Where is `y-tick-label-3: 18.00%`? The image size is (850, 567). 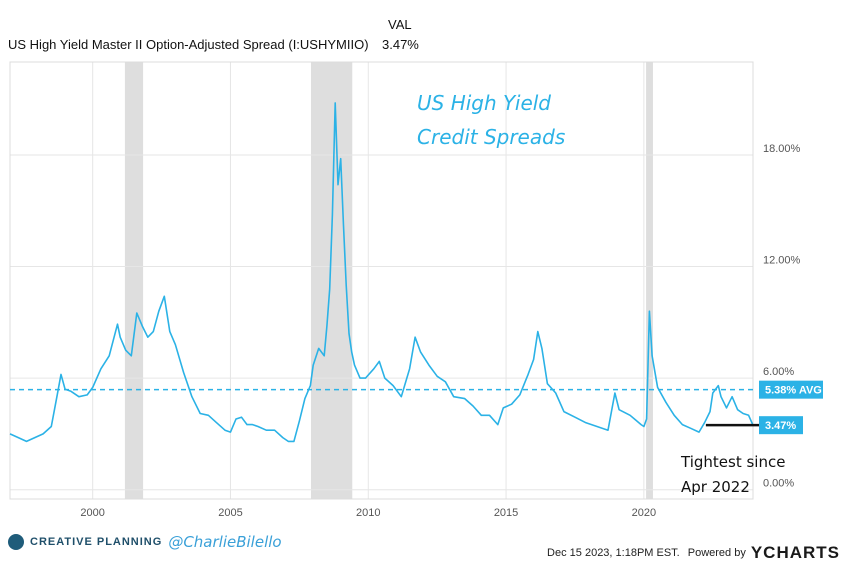
y-tick-label-3: 18.00% is located at coordinates (782, 149).